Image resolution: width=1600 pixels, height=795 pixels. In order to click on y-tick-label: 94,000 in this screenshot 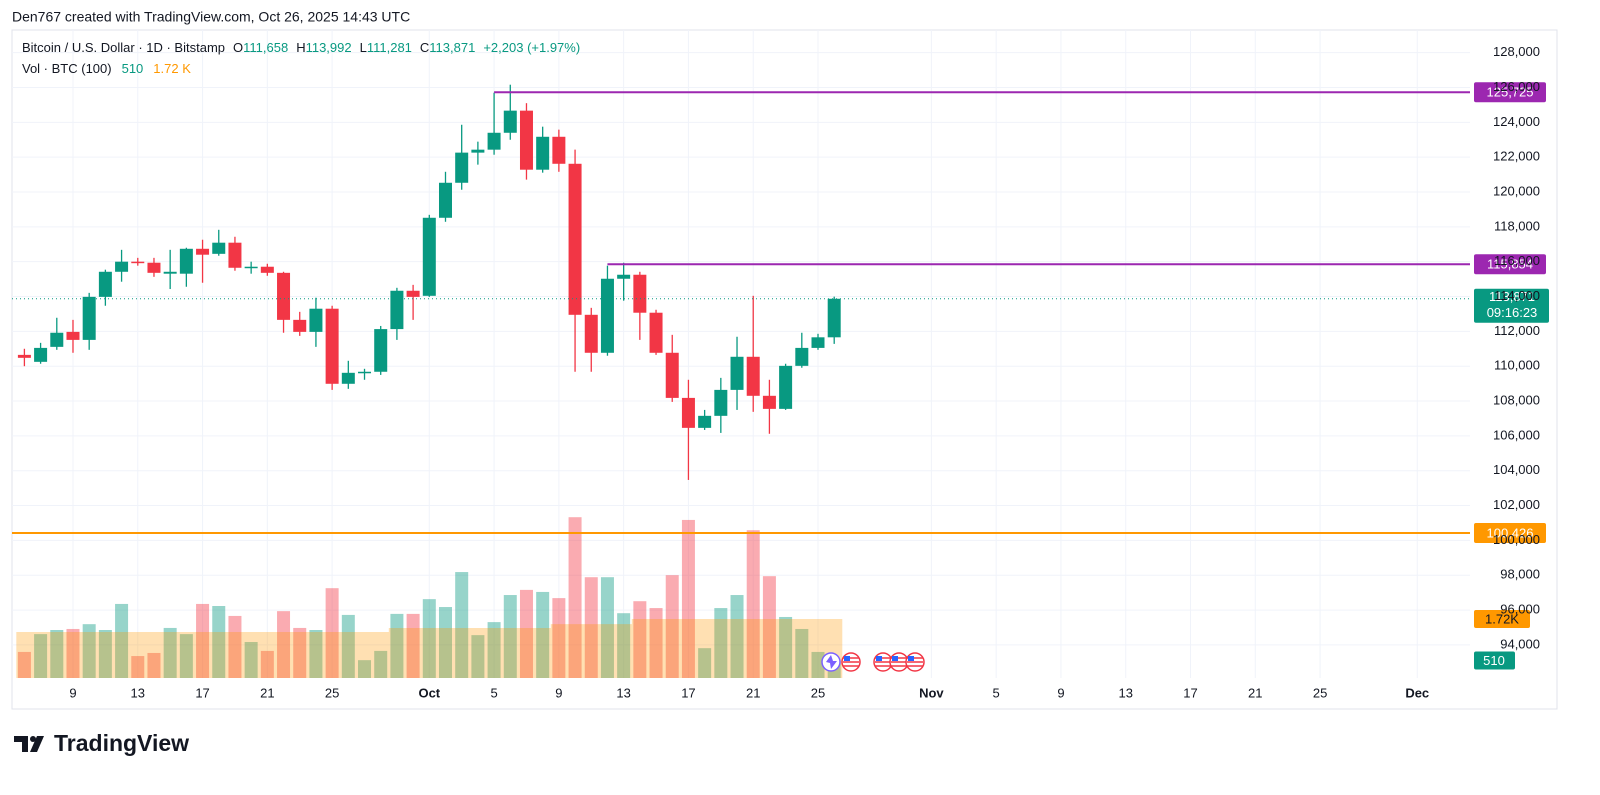, I will do `click(1520, 643)`.